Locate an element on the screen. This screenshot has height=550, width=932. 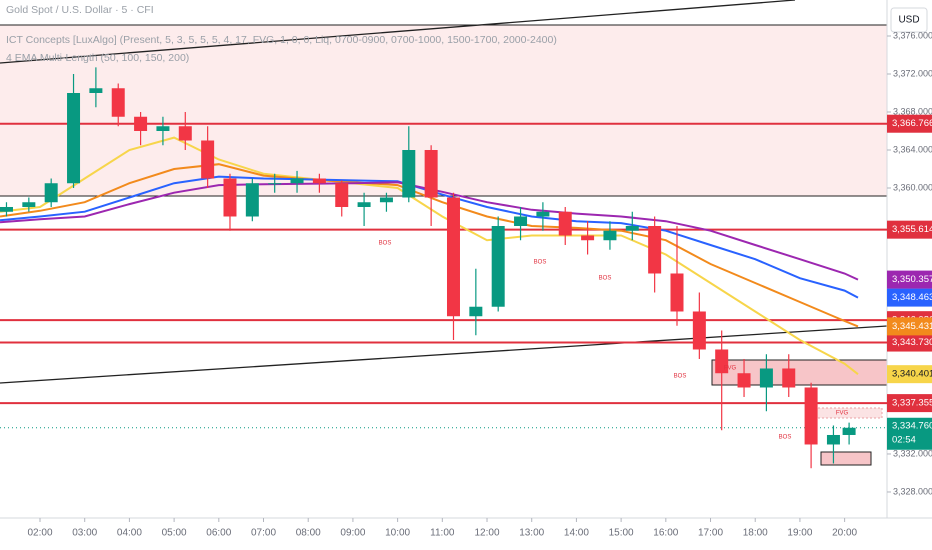
x-tick-label: 20:00 is located at coordinates (844, 533).